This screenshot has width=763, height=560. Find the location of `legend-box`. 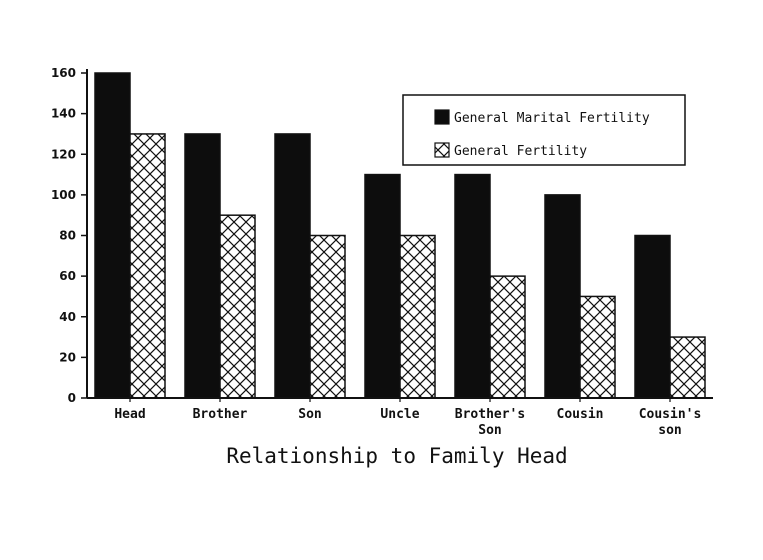

legend-box is located at coordinates (544, 130).